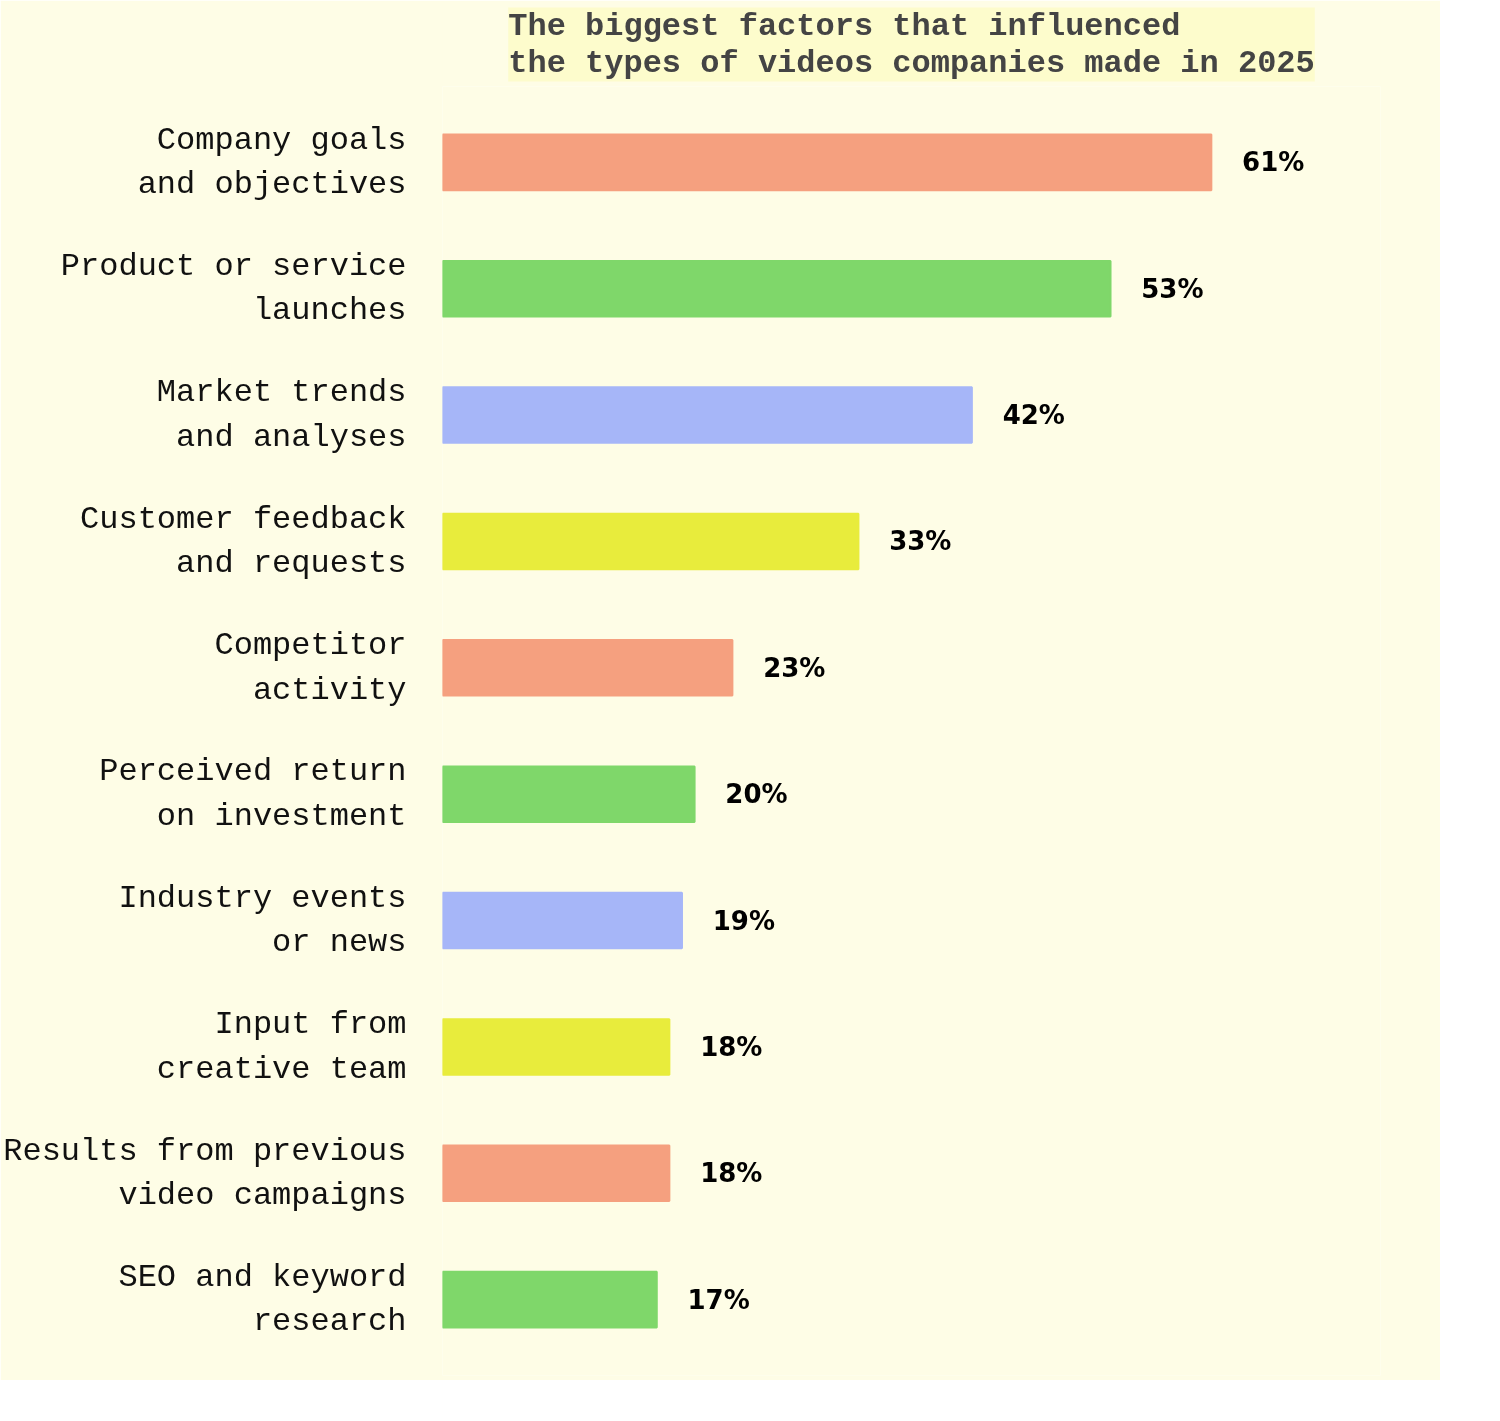  I want to click on y-tick-label: Company goals and objectives, so click(272, 162).